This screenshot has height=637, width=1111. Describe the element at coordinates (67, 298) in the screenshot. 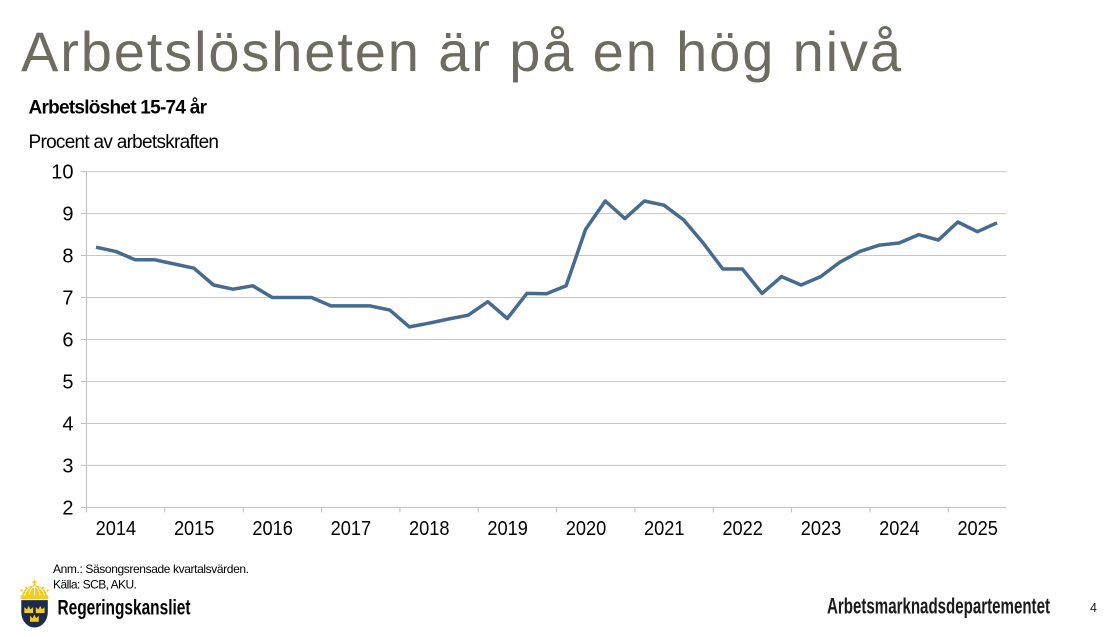

I see `svg-text: 7` at that location.